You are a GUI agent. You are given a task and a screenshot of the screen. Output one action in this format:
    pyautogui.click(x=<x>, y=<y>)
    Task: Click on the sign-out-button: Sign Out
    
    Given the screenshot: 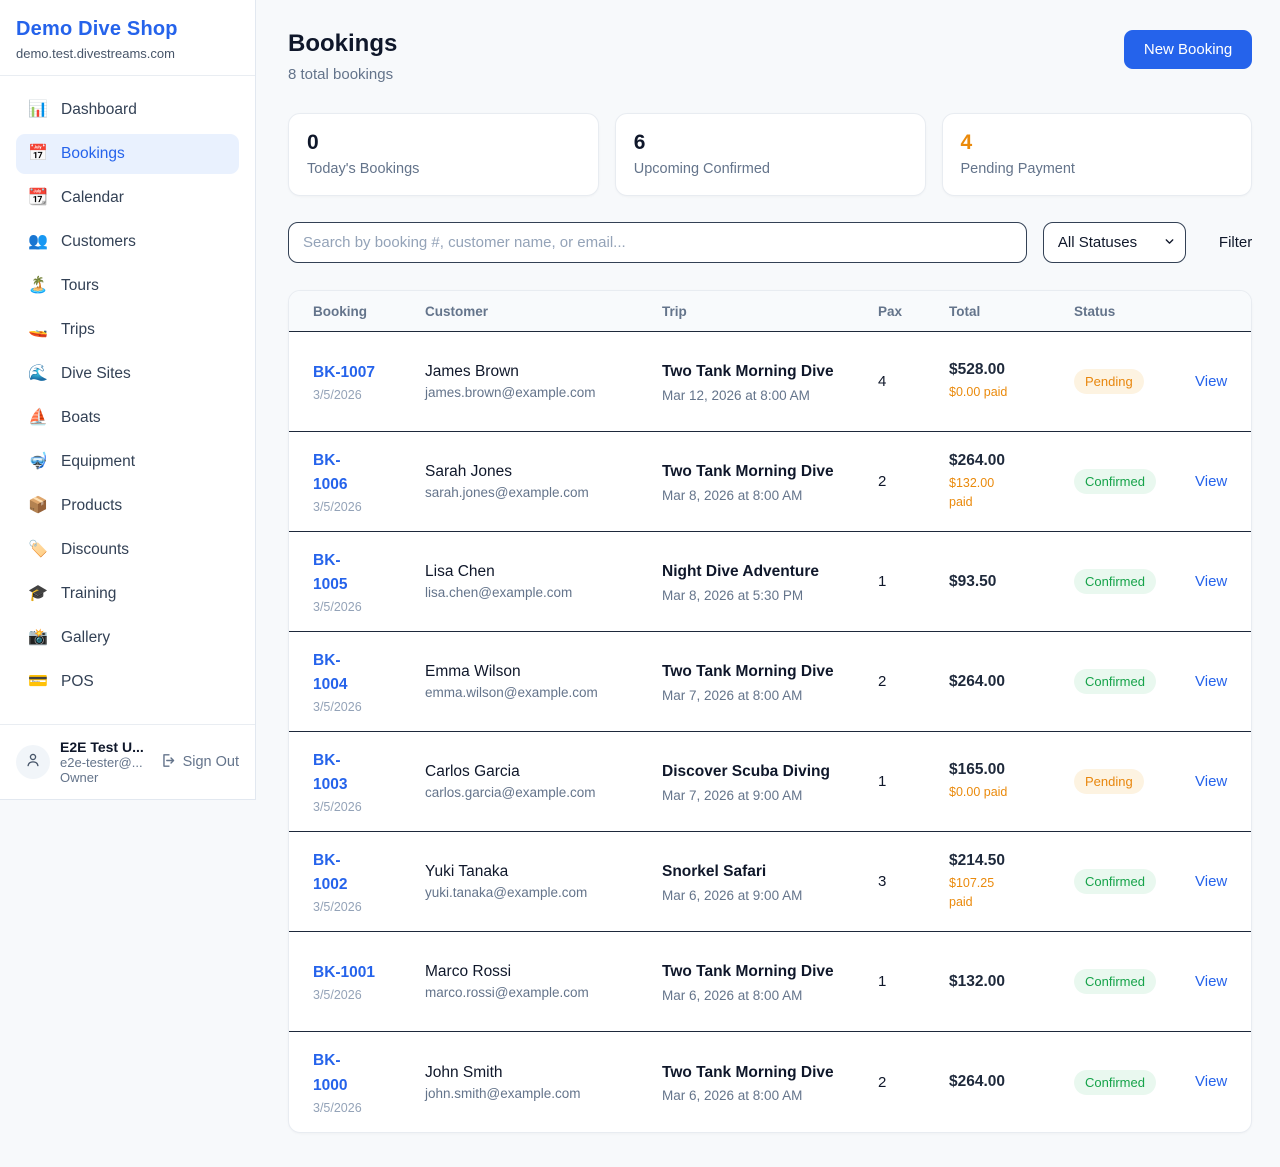 What is the action you would take?
    pyautogui.click(x=199, y=762)
    